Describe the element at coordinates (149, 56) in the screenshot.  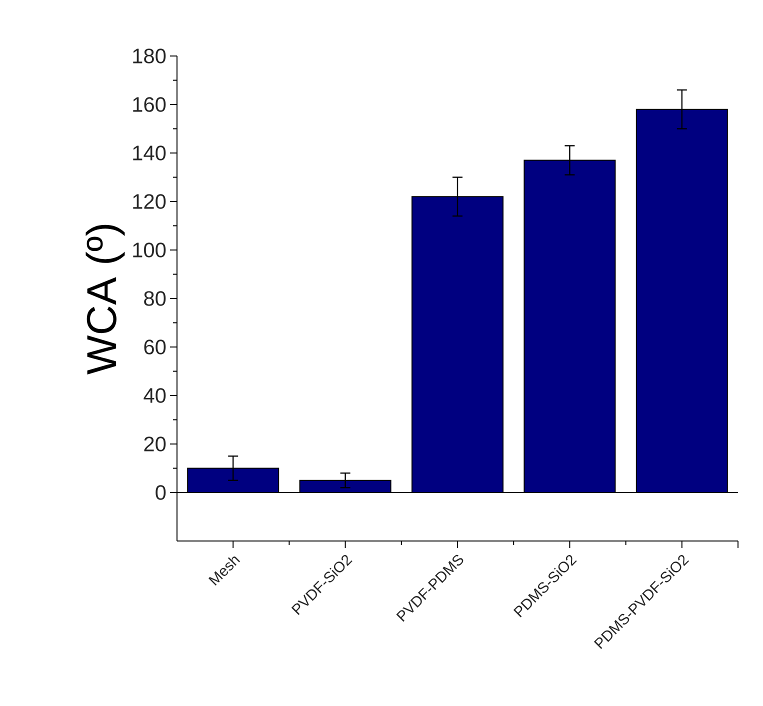
I see `y-tick-label: 180` at that location.